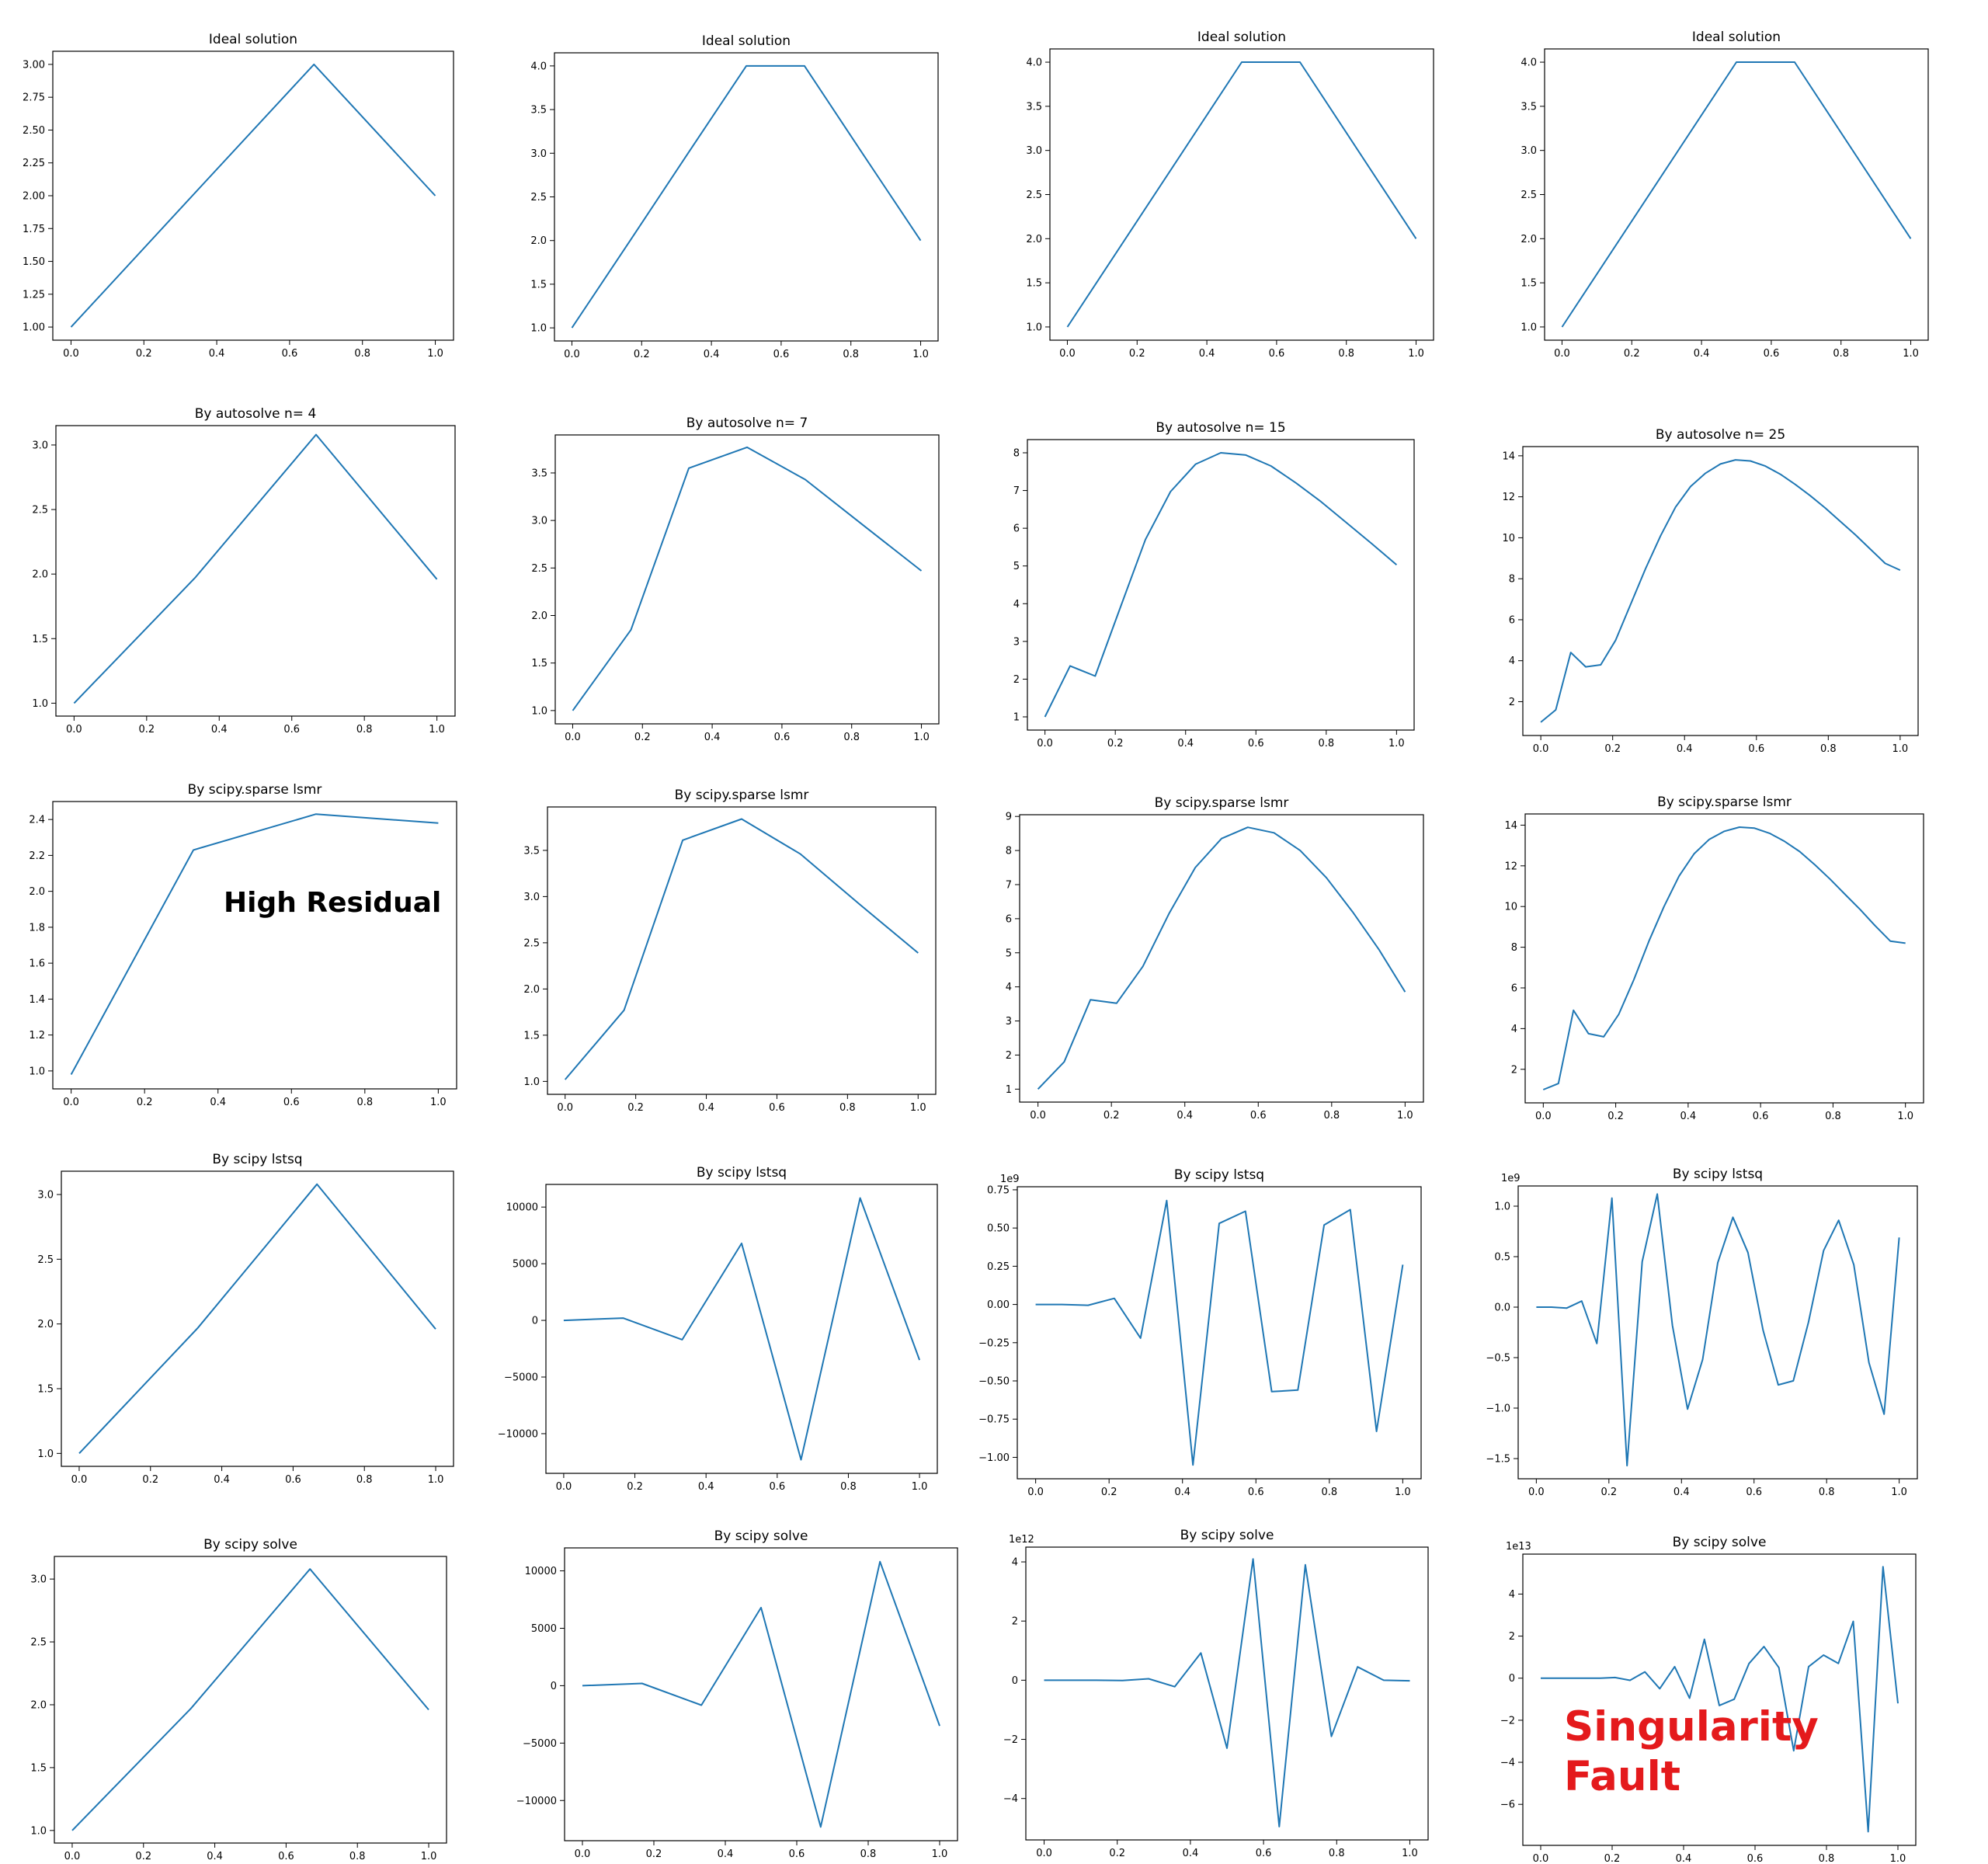 Image resolution: width=1988 pixels, height=1864 pixels. What do you see at coordinates (1219, 1175) in the screenshot?
I see `plot-title: By scipy lstsq` at bounding box center [1219, 1175].